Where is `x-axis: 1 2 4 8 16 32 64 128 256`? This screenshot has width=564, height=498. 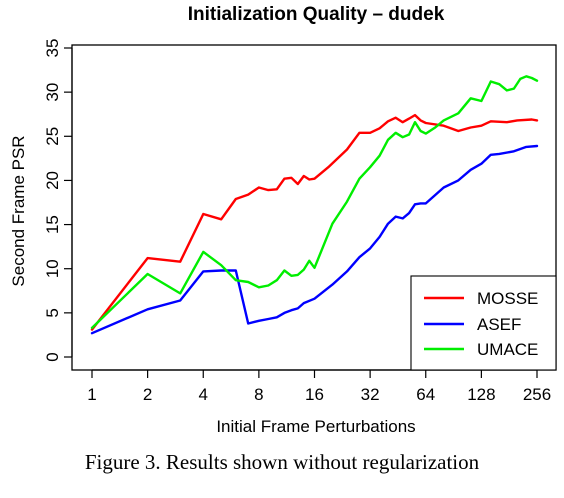 x-axis: 1 2 4 8 16 32 64 128 256 is located at coordinates (319, 386).